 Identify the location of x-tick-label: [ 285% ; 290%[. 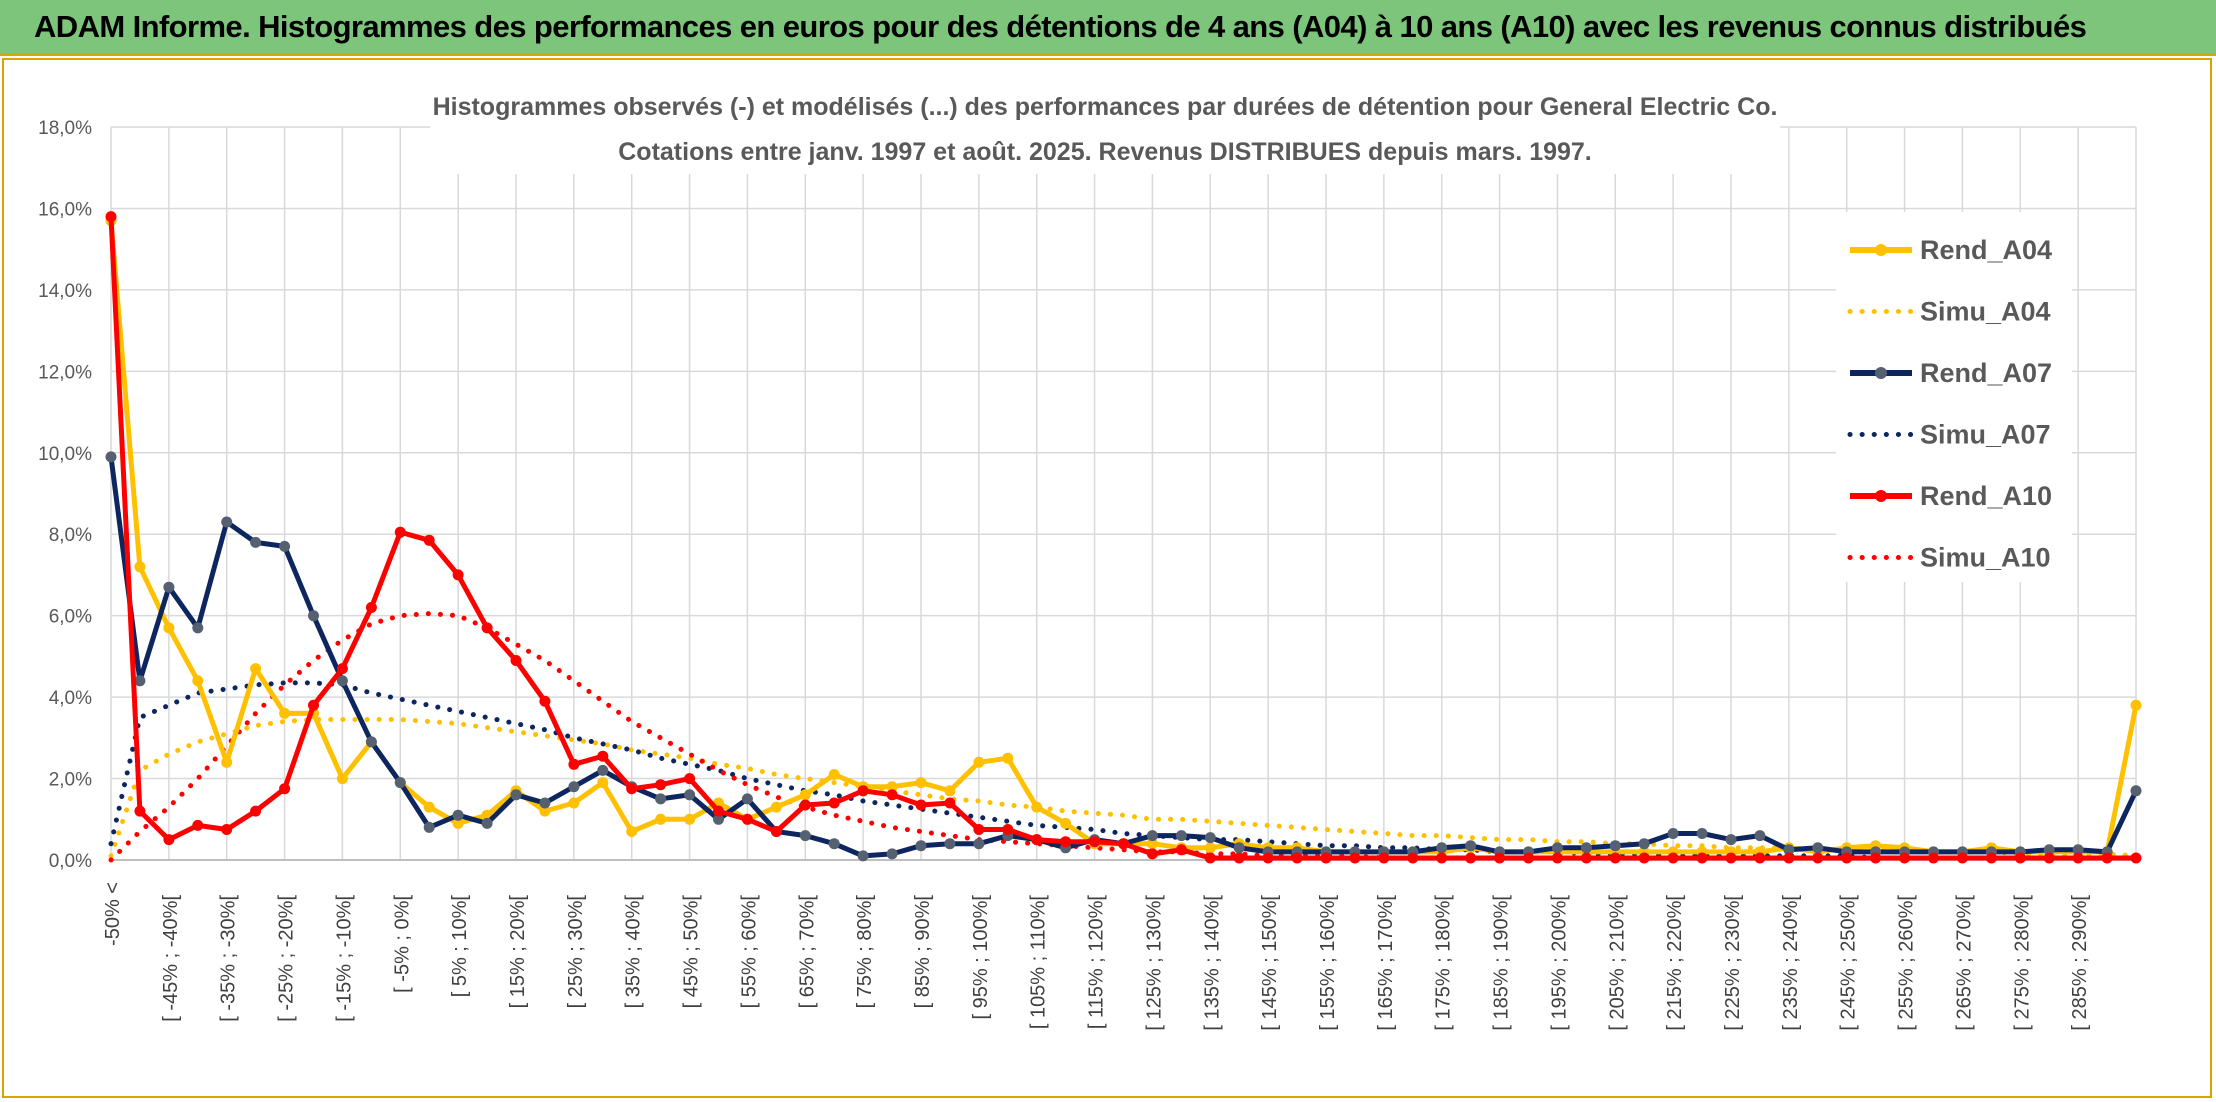
(2080, 963).